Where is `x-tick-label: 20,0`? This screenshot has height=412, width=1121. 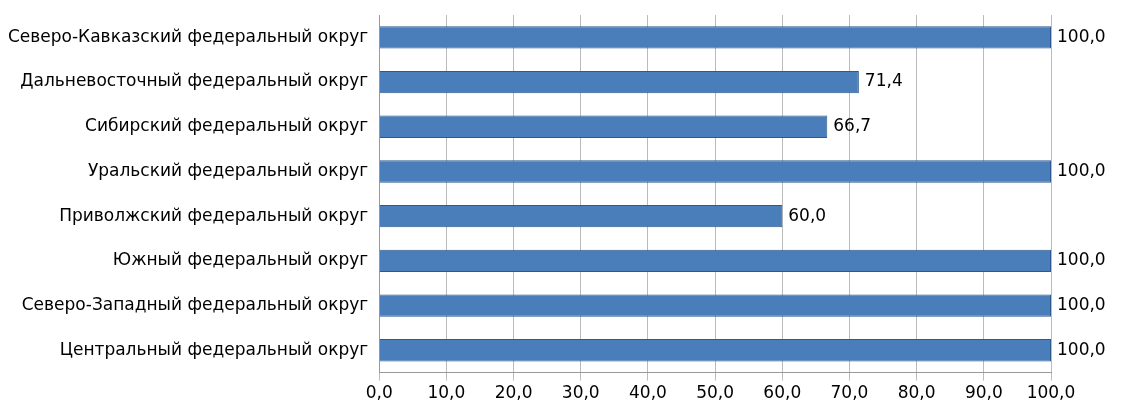
x-tick-label: 20,0 is located at coordinates (513, 392).